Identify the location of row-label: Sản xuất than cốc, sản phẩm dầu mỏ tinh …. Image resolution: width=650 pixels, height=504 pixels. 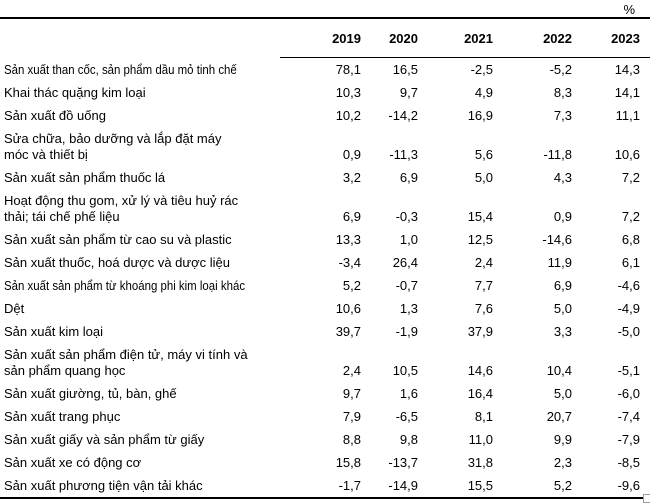
(140, 70).